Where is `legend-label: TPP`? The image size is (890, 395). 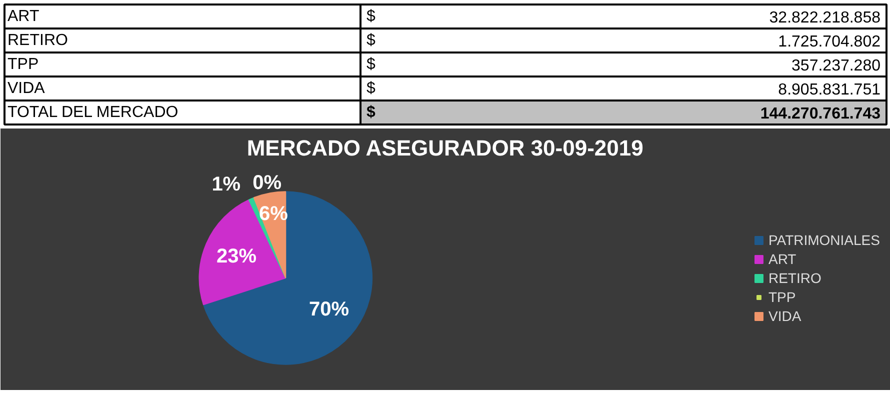
legend-label: TPP is located at coordinates (782, 296).